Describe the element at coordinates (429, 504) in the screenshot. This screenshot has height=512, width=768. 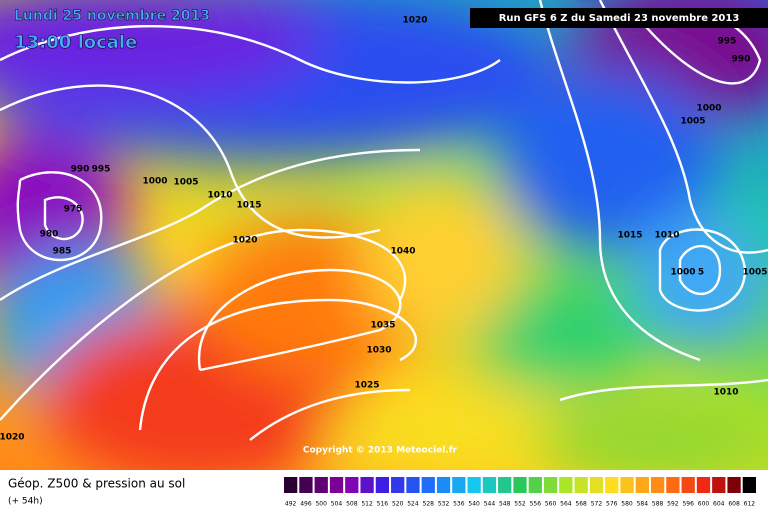
I see `colorbar-label: 528` at that location.